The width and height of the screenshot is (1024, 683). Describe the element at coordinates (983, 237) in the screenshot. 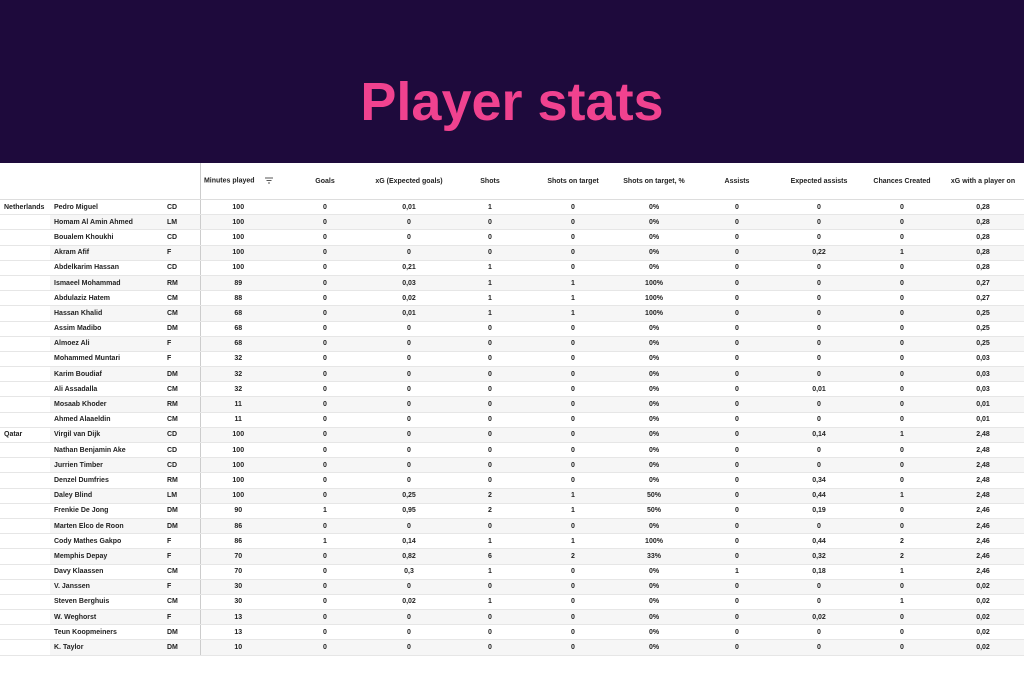

I see `stat-cell: 0,28` at that location.